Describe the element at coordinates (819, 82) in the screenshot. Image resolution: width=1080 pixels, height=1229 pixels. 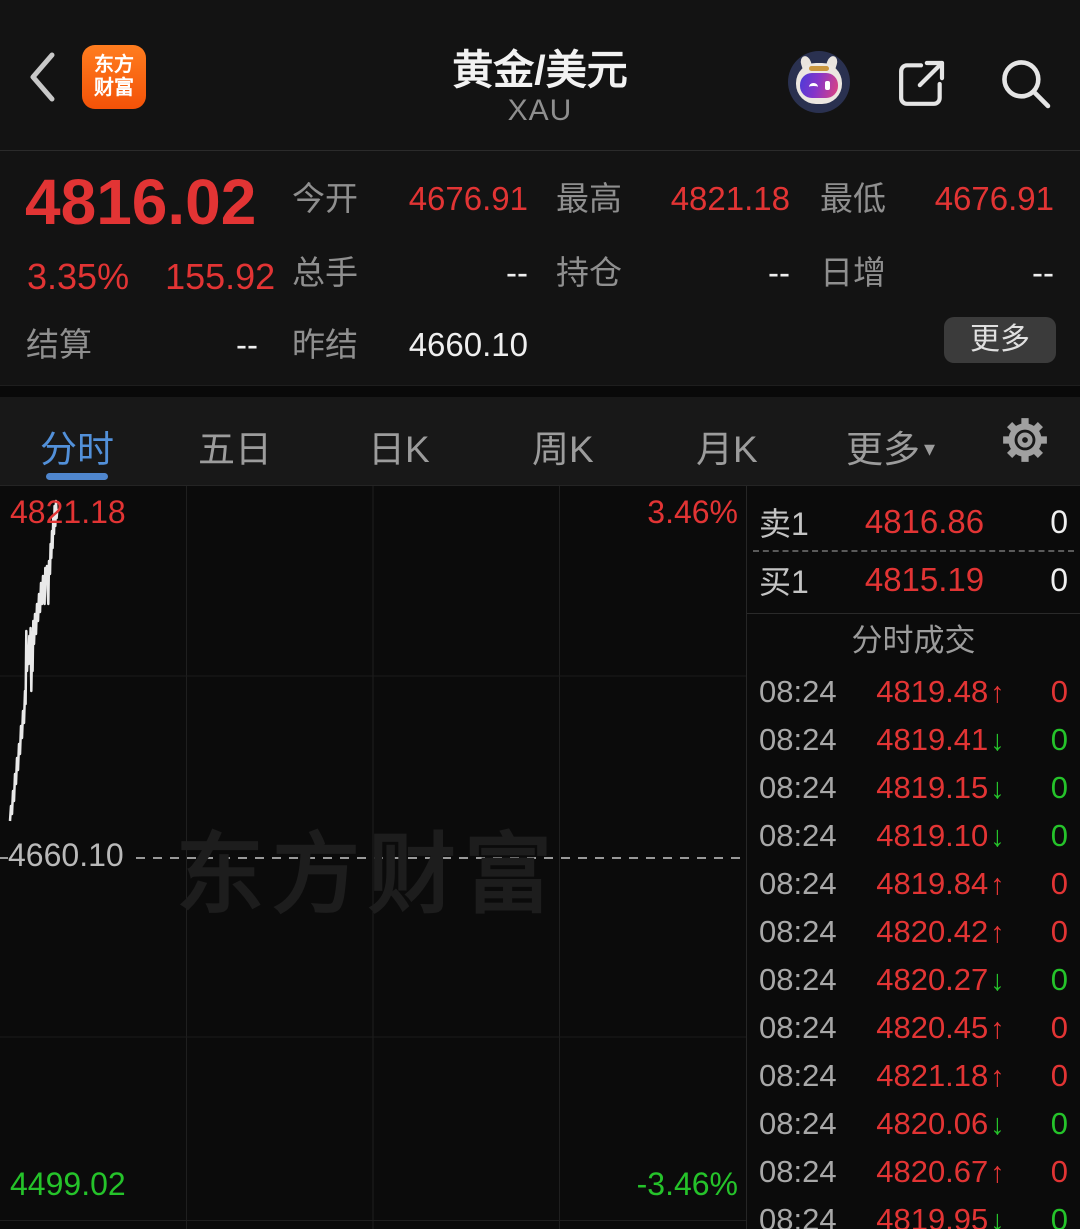
I see `ai-assistant-button` at that location.